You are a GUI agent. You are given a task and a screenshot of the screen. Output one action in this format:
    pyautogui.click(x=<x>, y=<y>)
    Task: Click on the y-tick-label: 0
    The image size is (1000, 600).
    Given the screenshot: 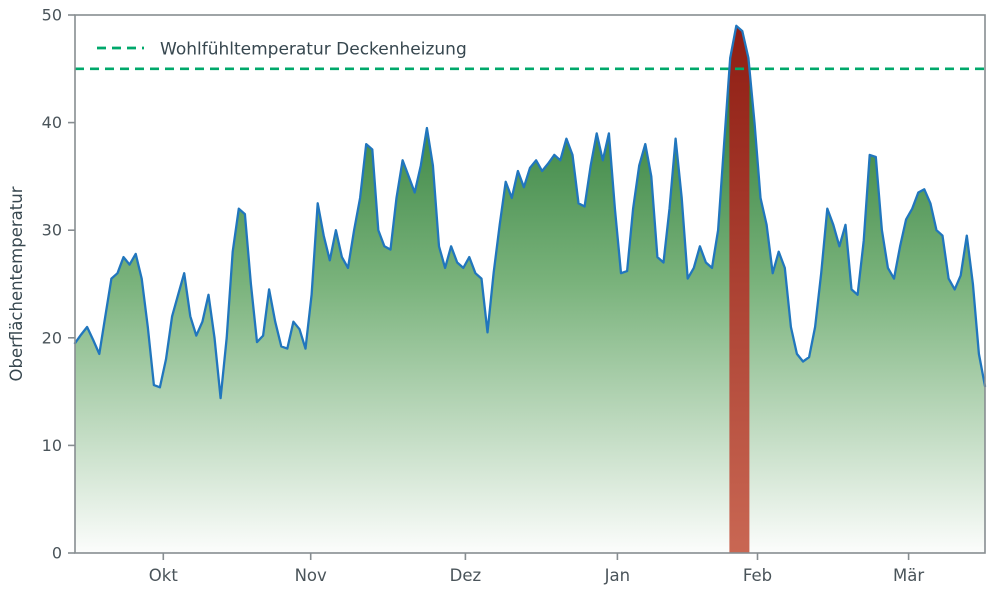 What is the action you would take?
    pyautogui.click(x=57, y=553)
    